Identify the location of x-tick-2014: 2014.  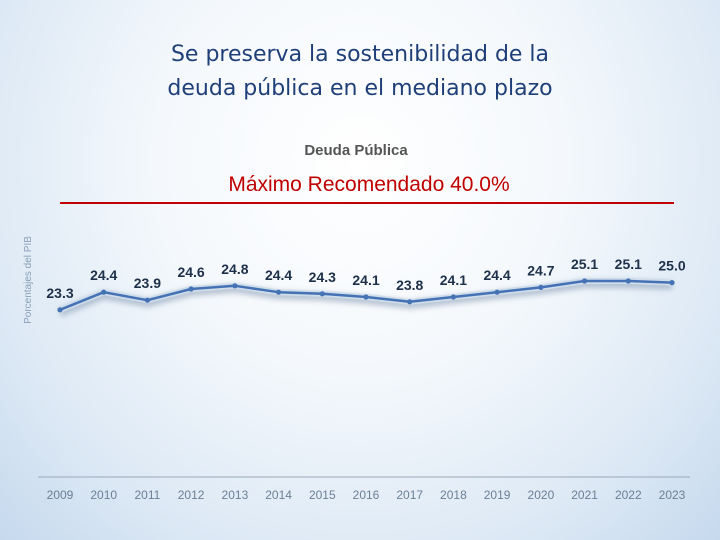
(278, 495).